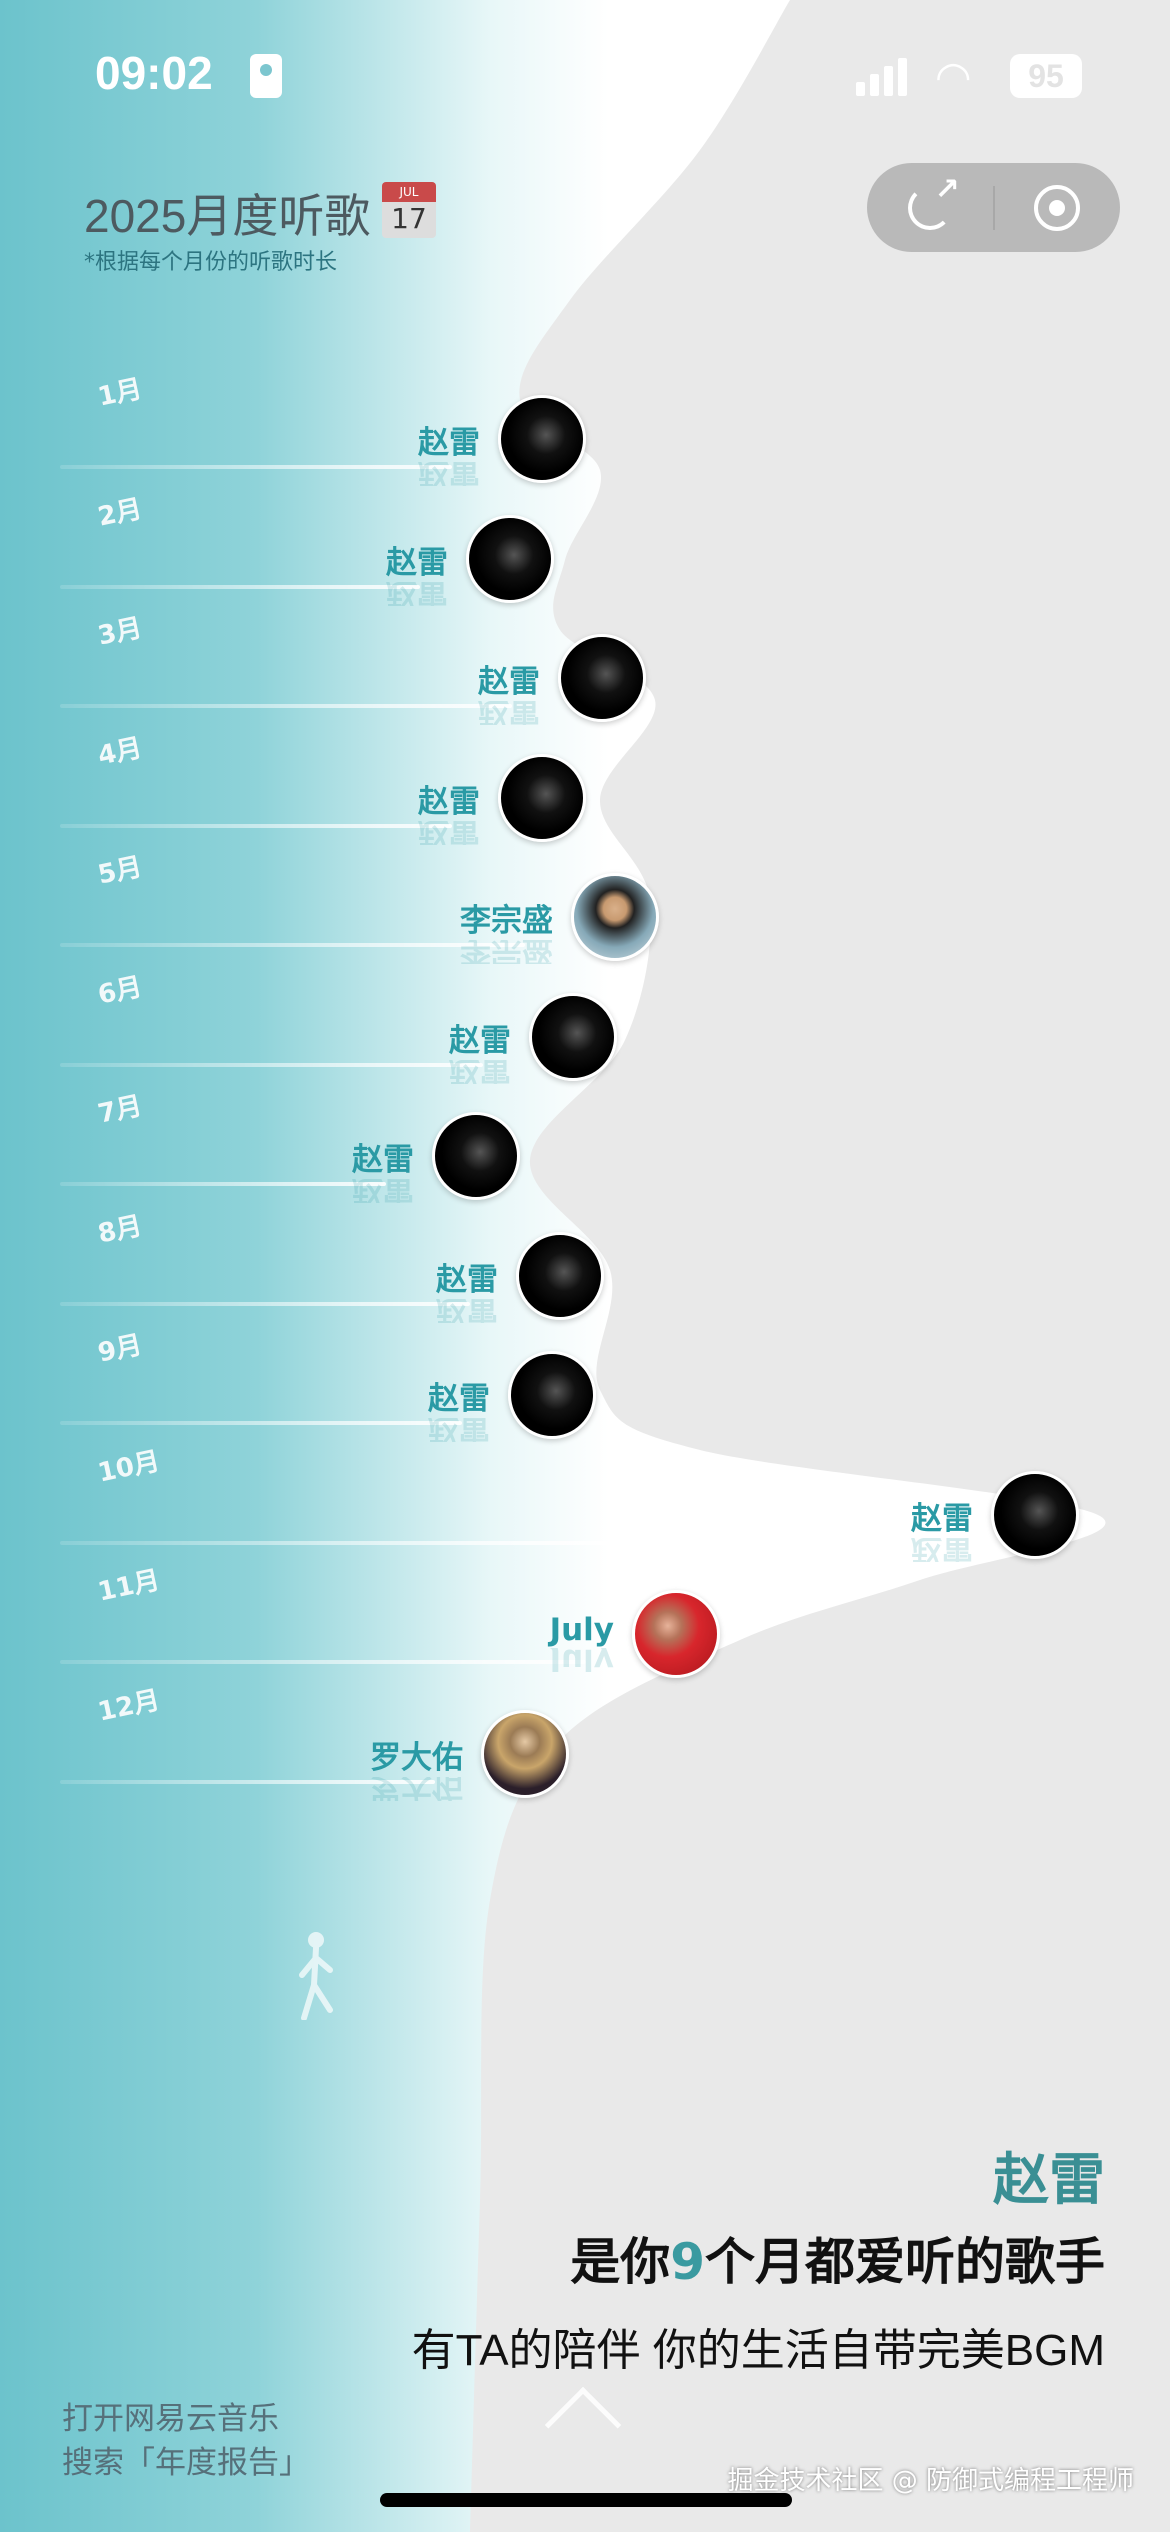 The image size is (1170, 2532). I want to click on action-pill, so click(993, 207).